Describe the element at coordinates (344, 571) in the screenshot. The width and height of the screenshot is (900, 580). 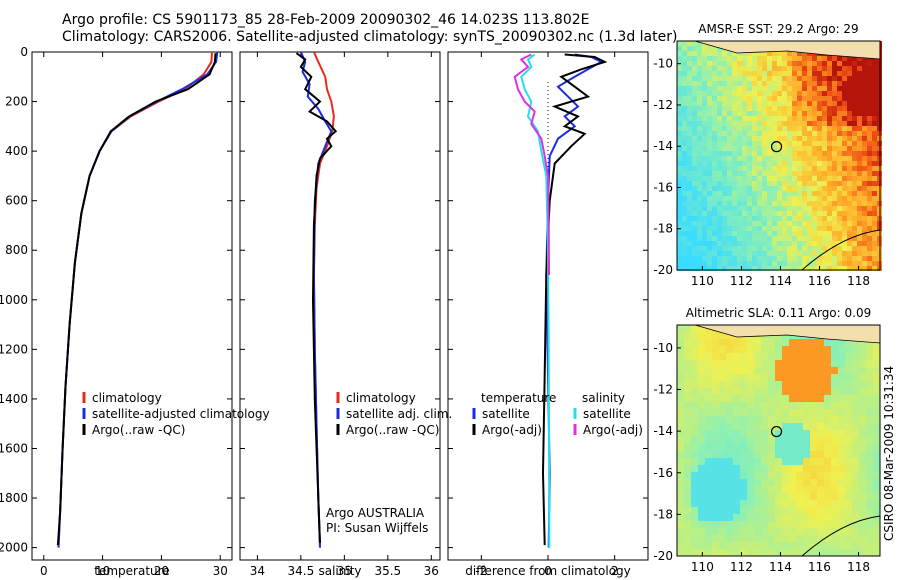
I see `salinity-x-tick-label: 35` at that location.